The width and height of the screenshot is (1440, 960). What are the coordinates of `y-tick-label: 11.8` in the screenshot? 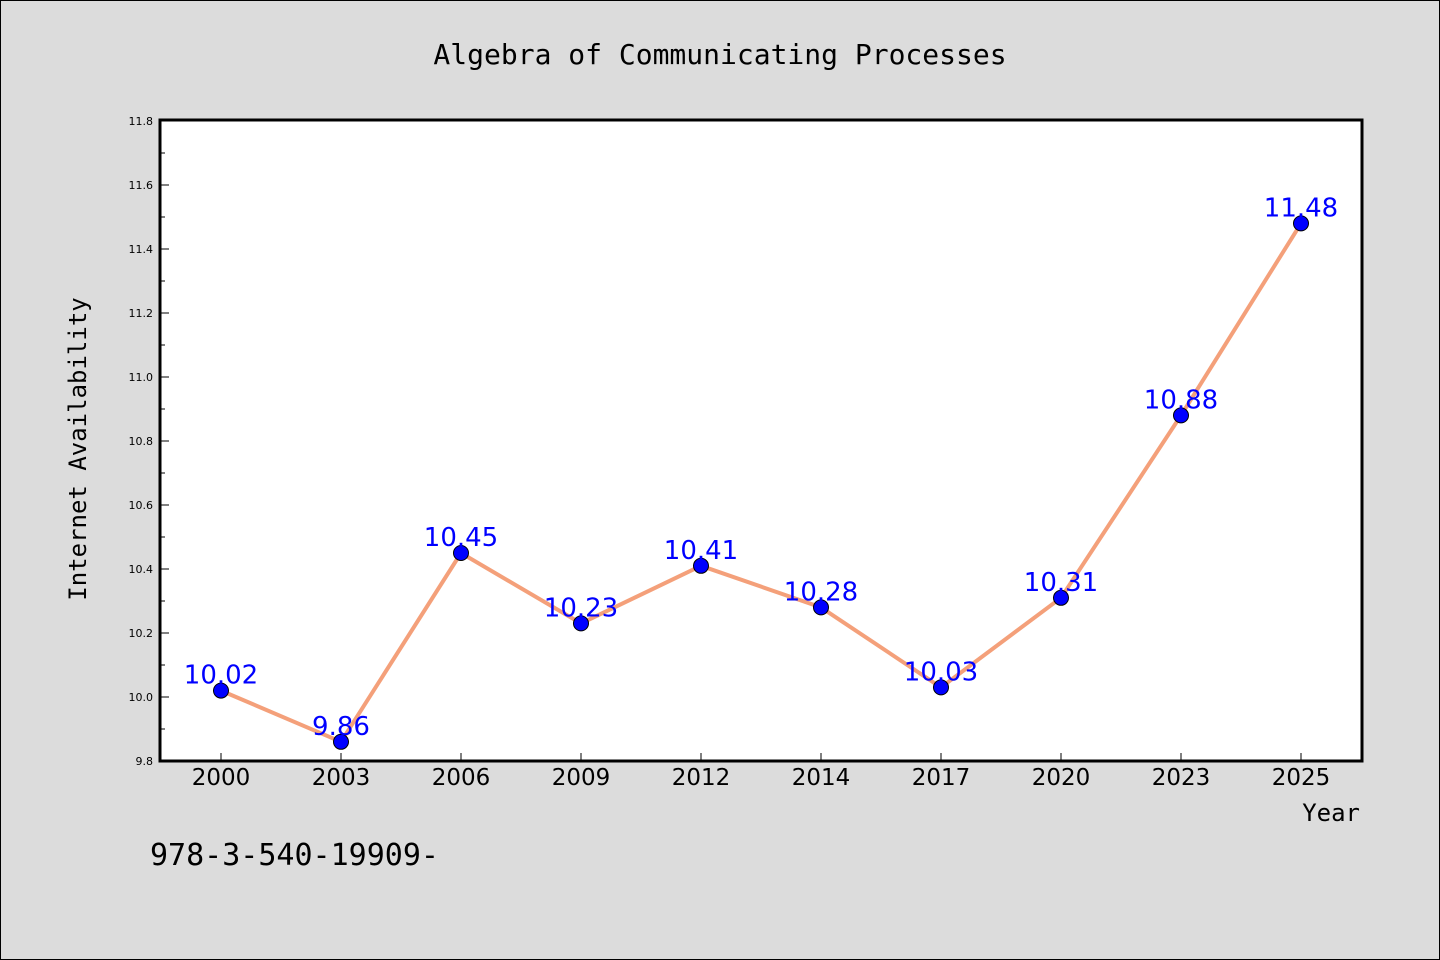 It's located at (141, 121).